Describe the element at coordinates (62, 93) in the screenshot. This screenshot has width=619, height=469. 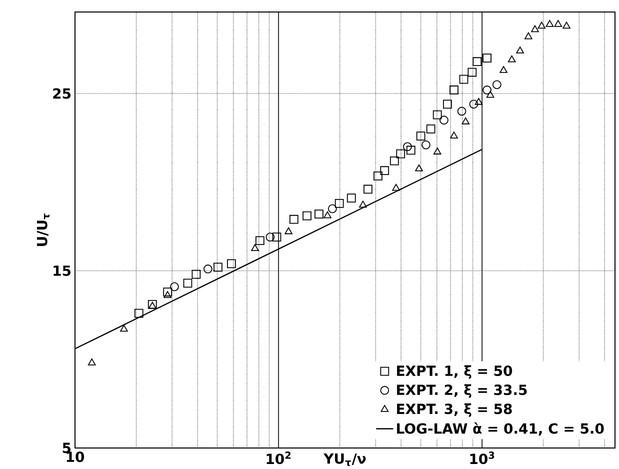
I see `y-tick-label: 25` at that location.